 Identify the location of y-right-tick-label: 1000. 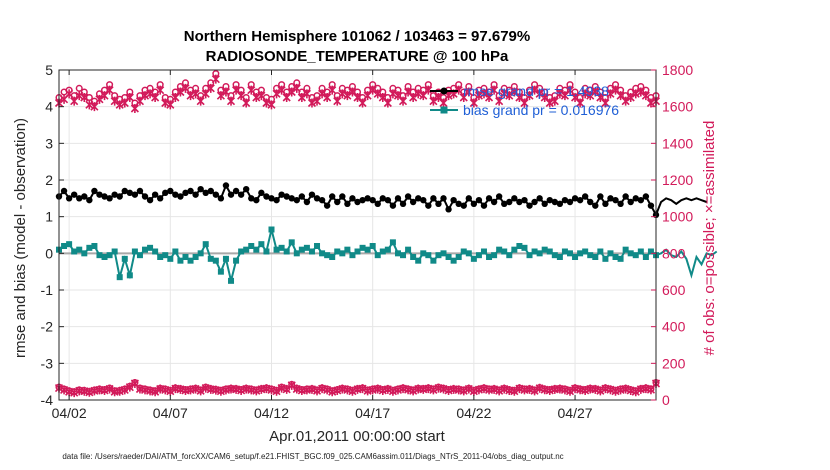
(677, 217).